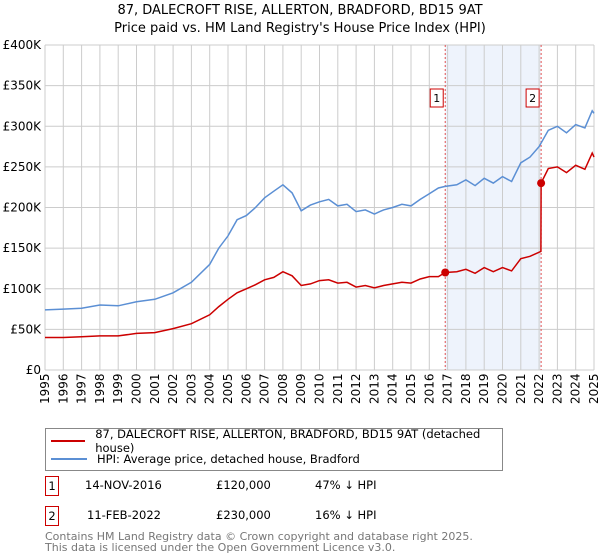 This screenshot has width=600, height=560. I want to click on transaction-marker: 2, so click(52, 516).